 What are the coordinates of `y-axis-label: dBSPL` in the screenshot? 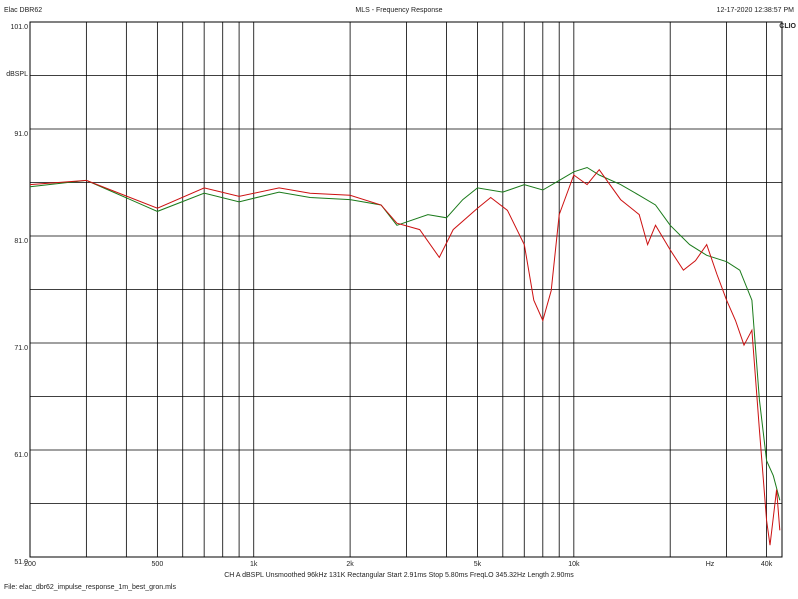 It's located at (17, 74).